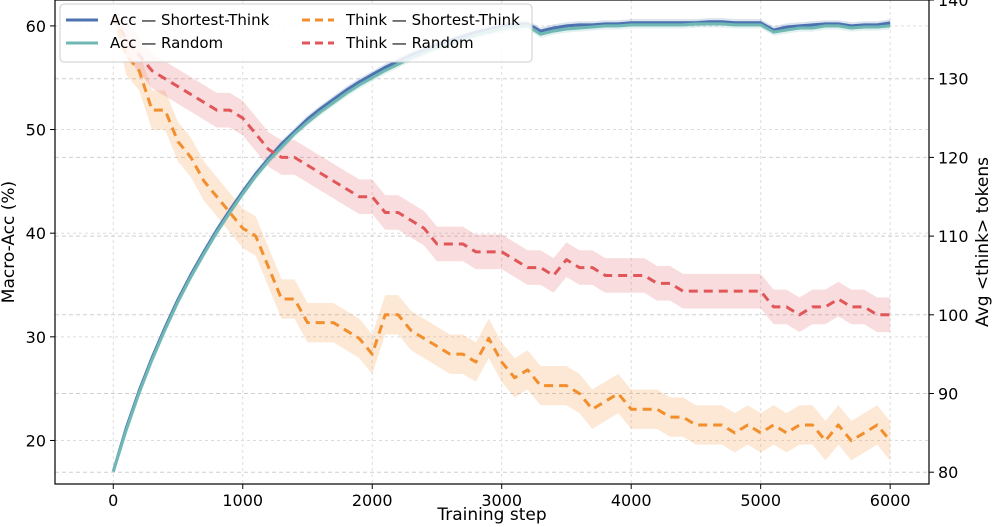 This screenshot has width=996, height=527. What do you see at coordinates (432, 20) in the screenshot?
I see `legend-label-think-shortest: Think — Shortest-Think` at bounding box center [432, 20].